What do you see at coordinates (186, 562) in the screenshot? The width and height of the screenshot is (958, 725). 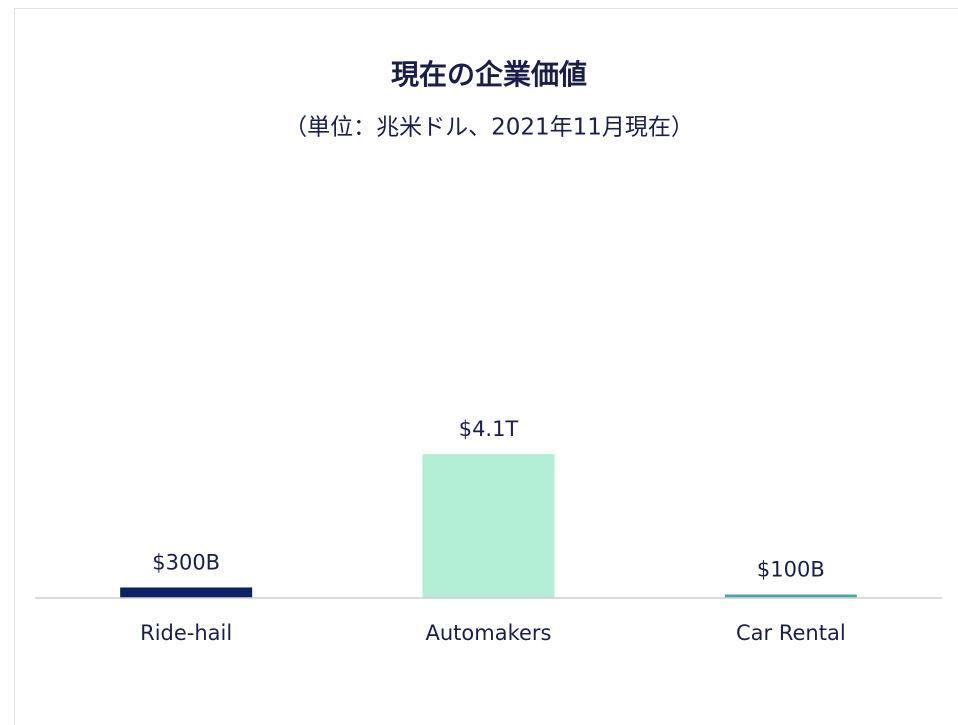 I see `value-label: $300B` at bounding box center [186, 562].